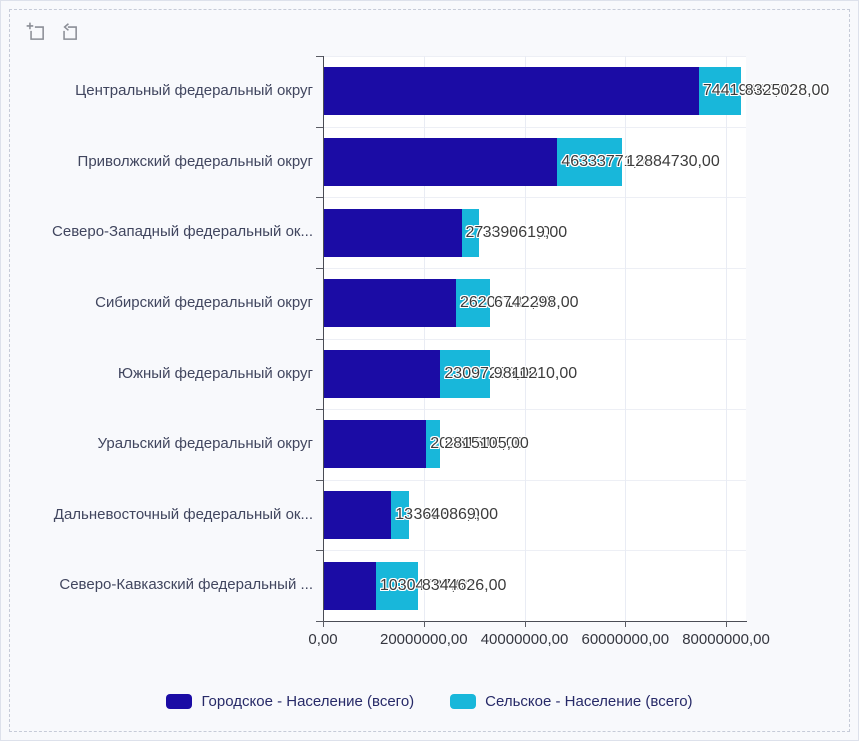  Describe the element at coordinates (464, 585) in the screenshot. I see `value-label-rural: 8344626,00` at that location.